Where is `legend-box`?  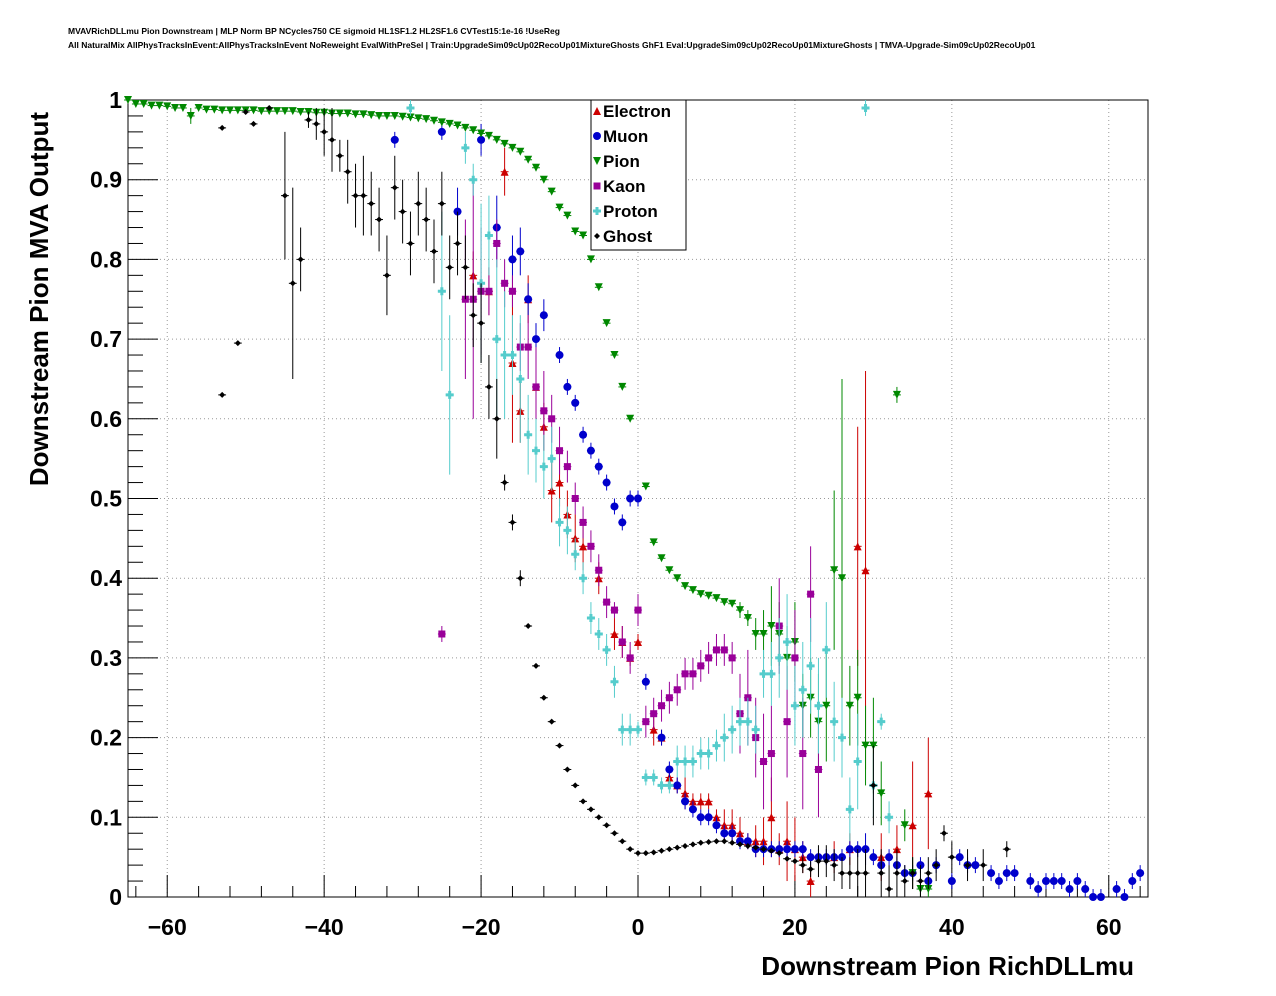 legend-box is located at coordinates (638, 175).